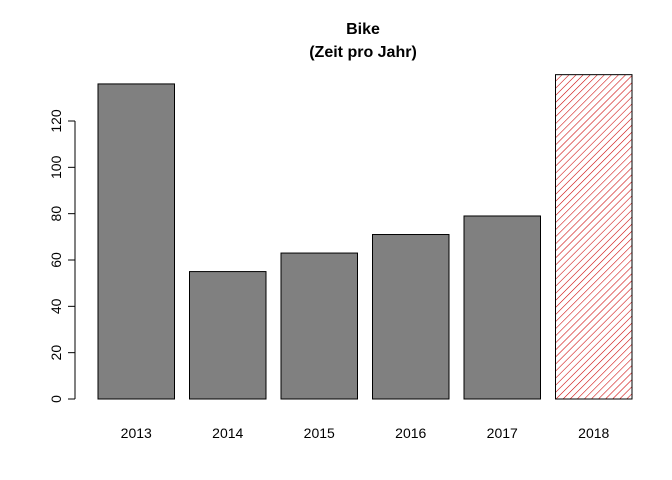 This screenshot has width=672, height=480. I want to click on bar-2015, so click(319, 326).